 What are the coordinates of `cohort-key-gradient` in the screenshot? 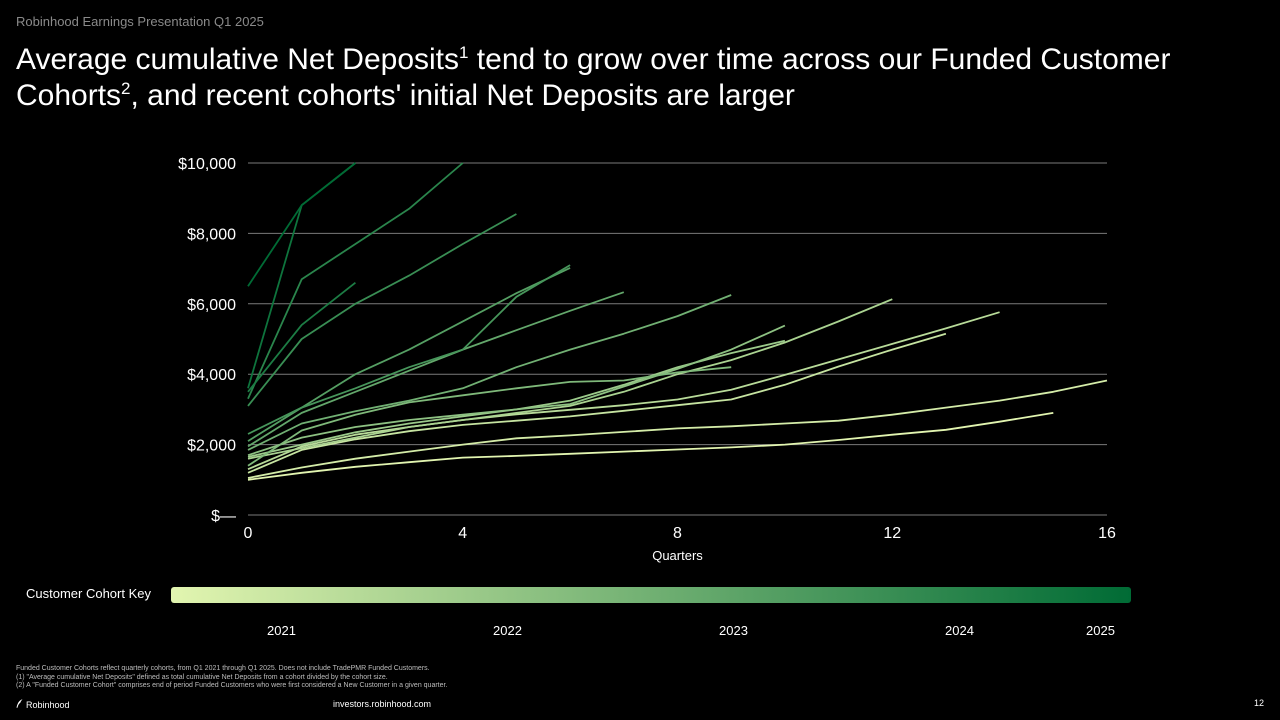 It's located at (651, 595).